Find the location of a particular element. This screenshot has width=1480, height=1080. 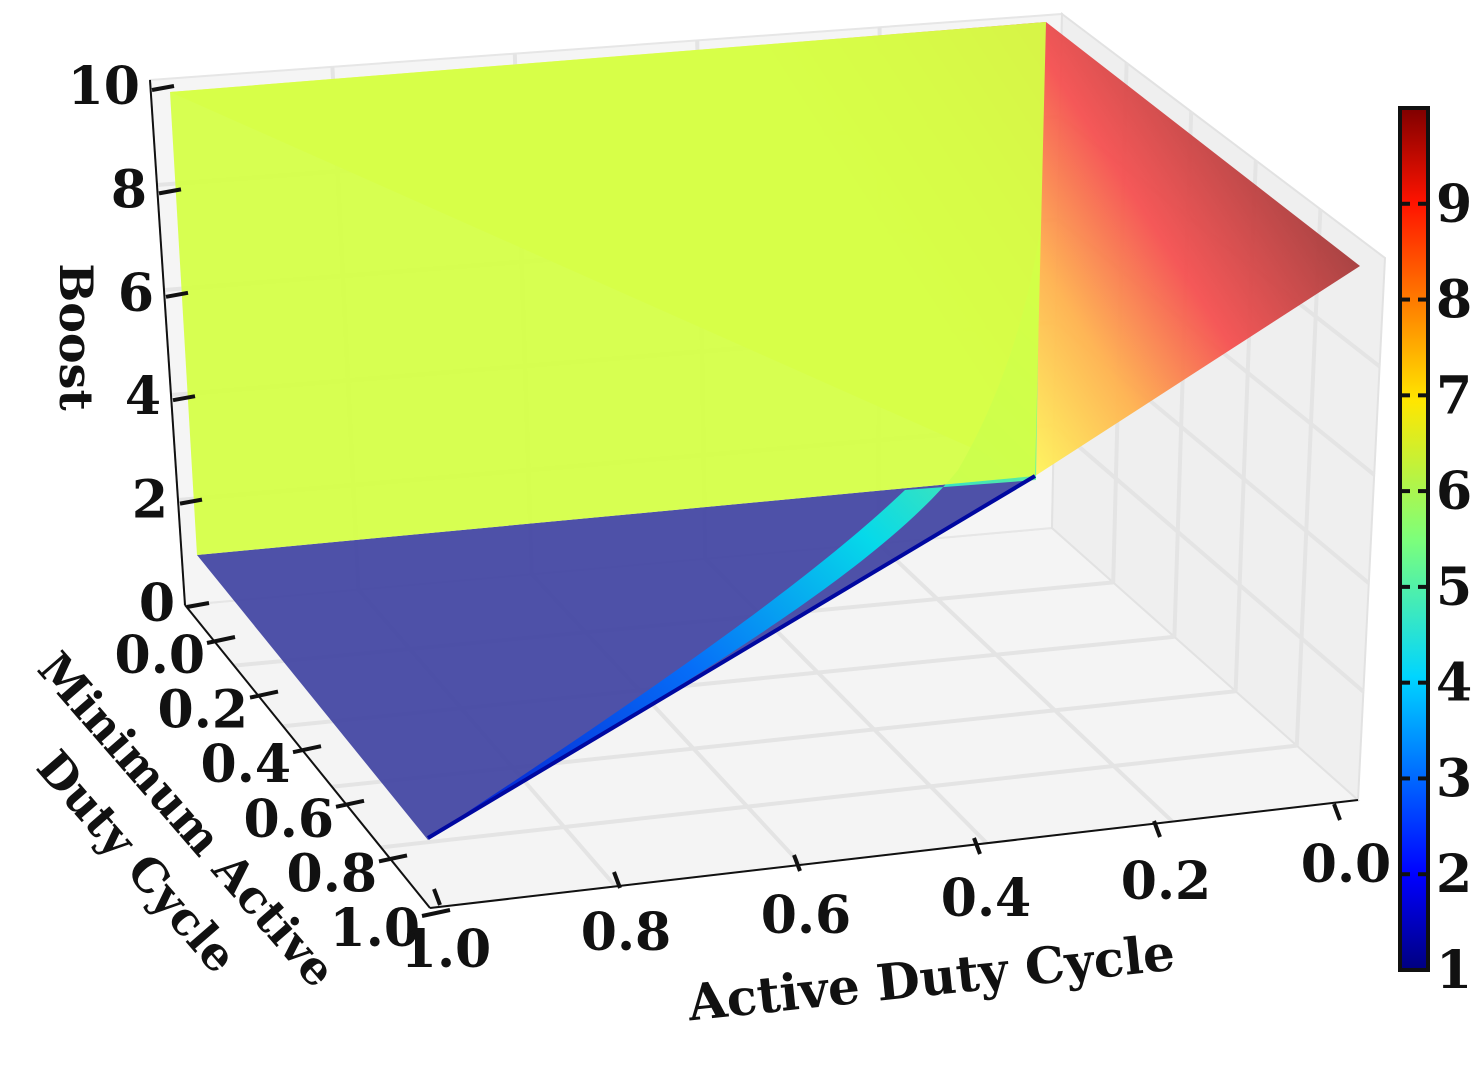

z-tick-label: 6 is located at coordinates (136, 293).